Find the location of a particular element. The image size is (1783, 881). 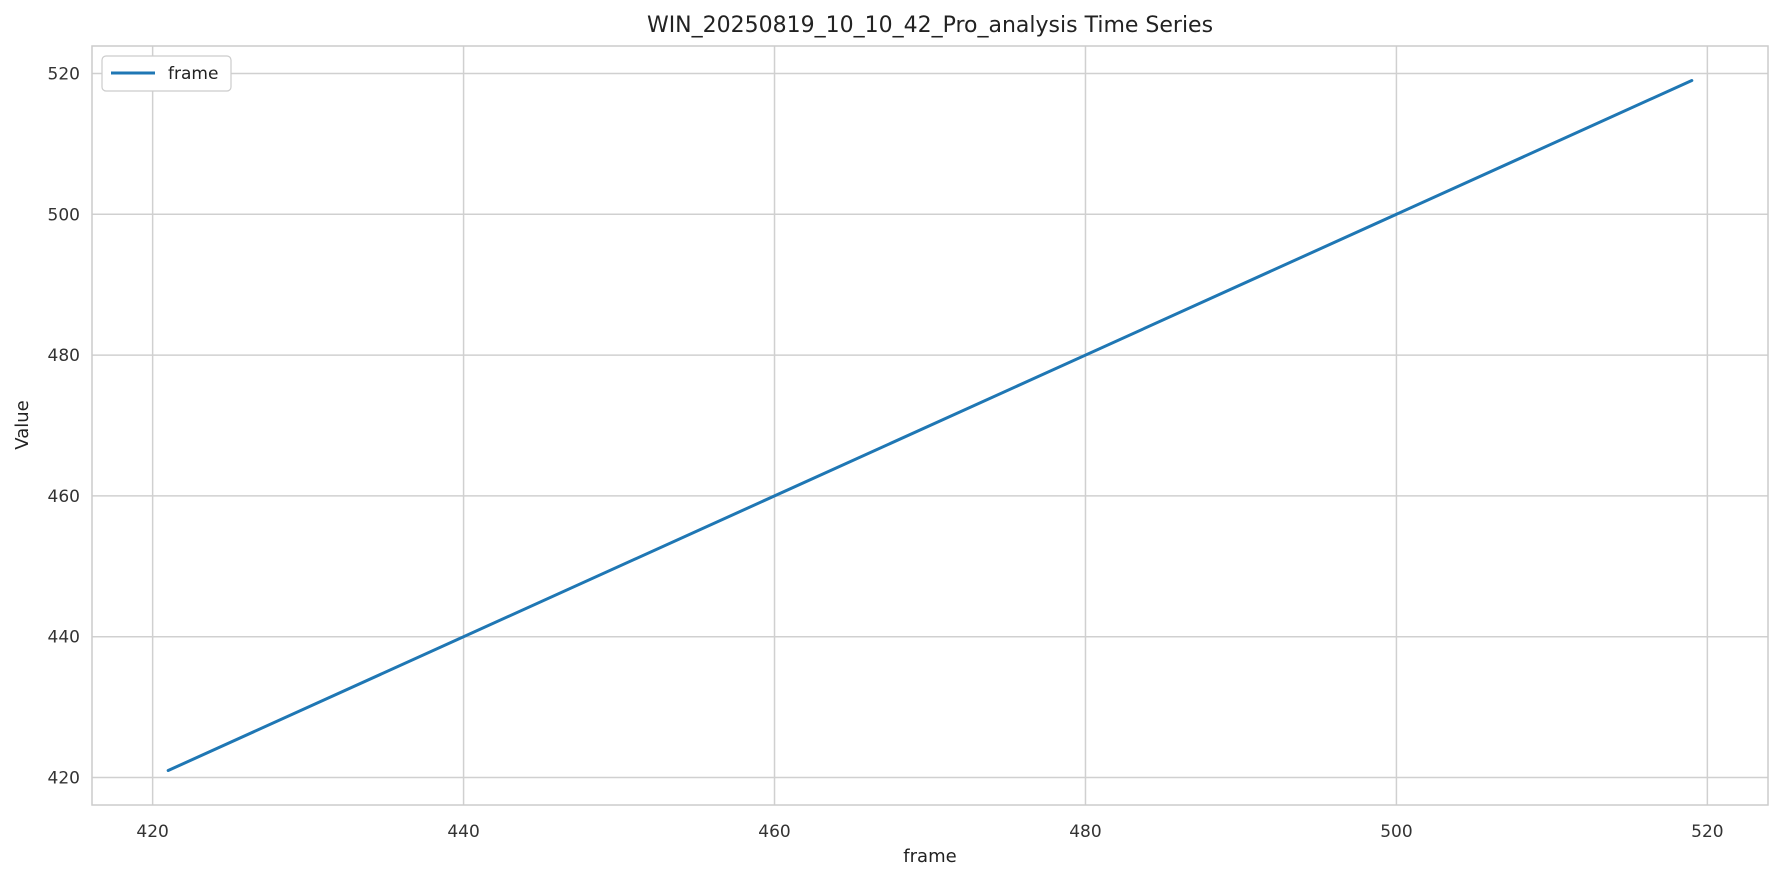

y-tick-label: 500 is located at coordinates (64, 215).